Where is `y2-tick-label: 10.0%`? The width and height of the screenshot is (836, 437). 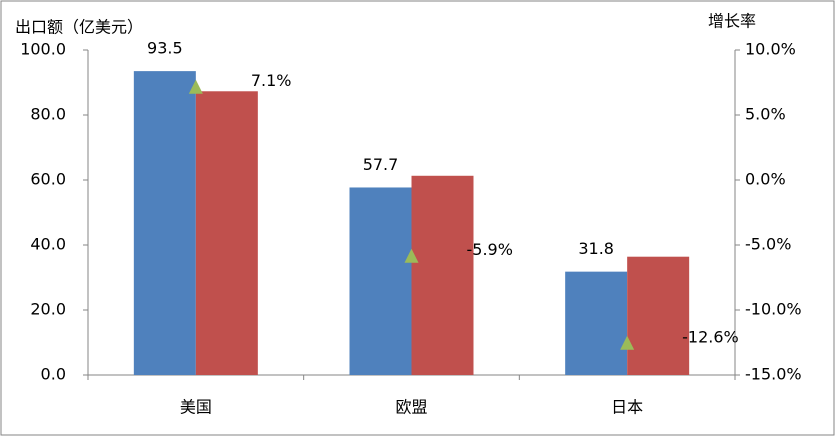 y2-tick-label: 10.0% is located at coordinates (770, 49).